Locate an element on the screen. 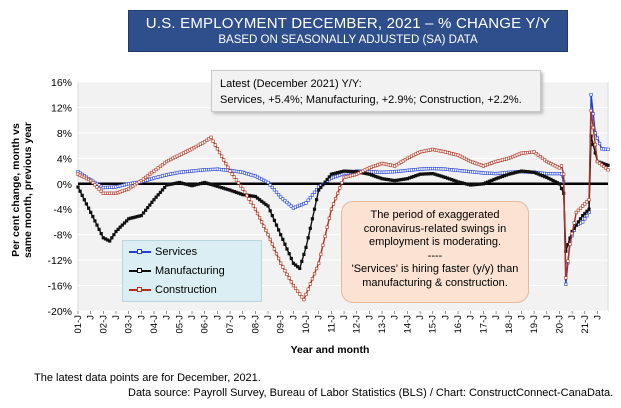 The image size is (621, 408). y-tick-label: 12% is located at coordinates (61, 108).